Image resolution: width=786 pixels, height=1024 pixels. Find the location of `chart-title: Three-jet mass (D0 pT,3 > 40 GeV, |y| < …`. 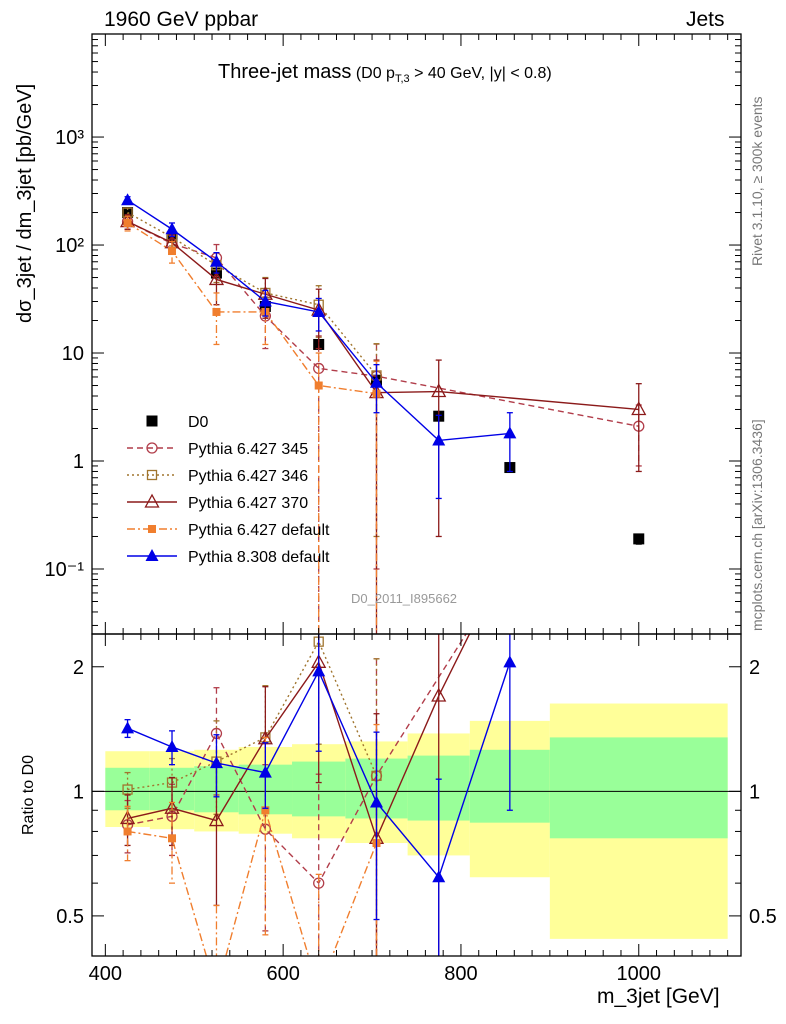

chart-title: Three-jet mass (D0 pT,3 > 40 GeV, |y| < … is located at coordinates (385, 73).